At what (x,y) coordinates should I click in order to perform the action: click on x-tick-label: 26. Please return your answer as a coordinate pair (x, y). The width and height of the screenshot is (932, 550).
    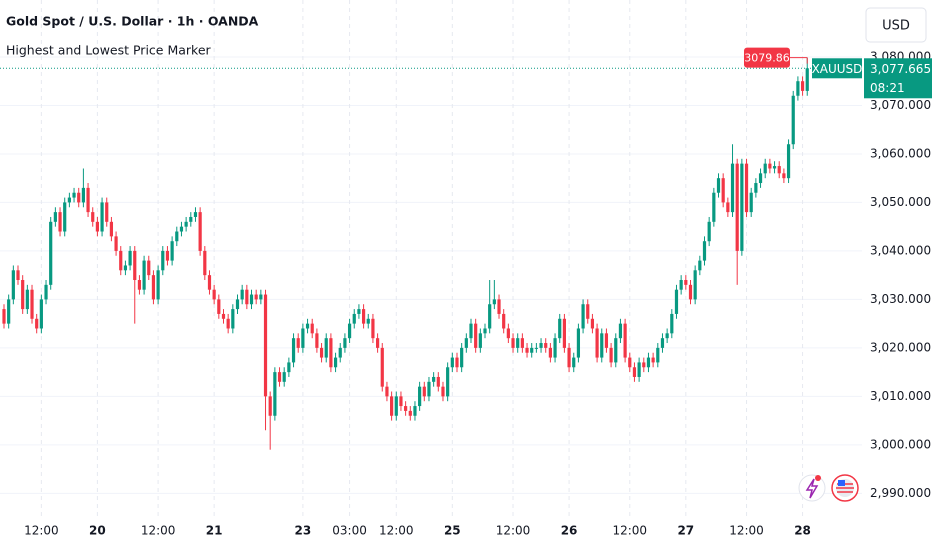
    Looking at the image, I should click on (569, 531).